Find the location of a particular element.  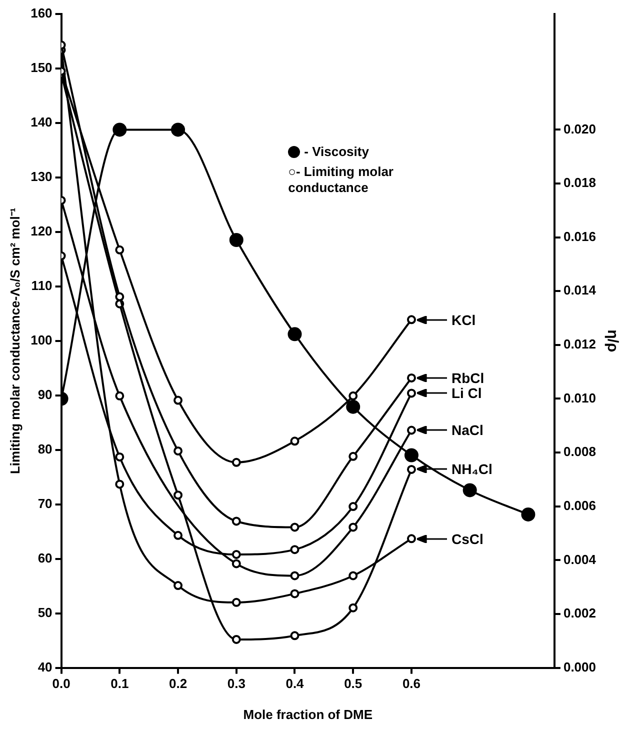

y2-tick-label: 0.018 is located at coordinates (579, 182).